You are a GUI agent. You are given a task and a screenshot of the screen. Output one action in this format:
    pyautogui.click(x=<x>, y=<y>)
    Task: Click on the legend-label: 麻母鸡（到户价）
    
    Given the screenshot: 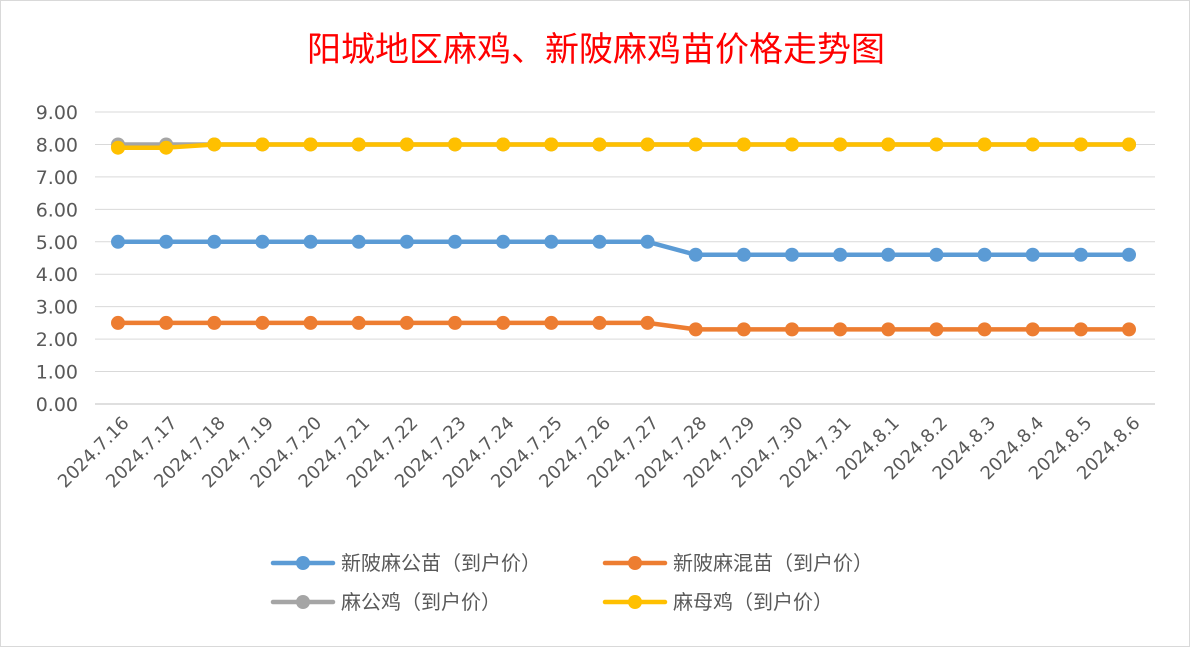 What is the action you would take?
    pyautogui.click(x=753, y=602)
    